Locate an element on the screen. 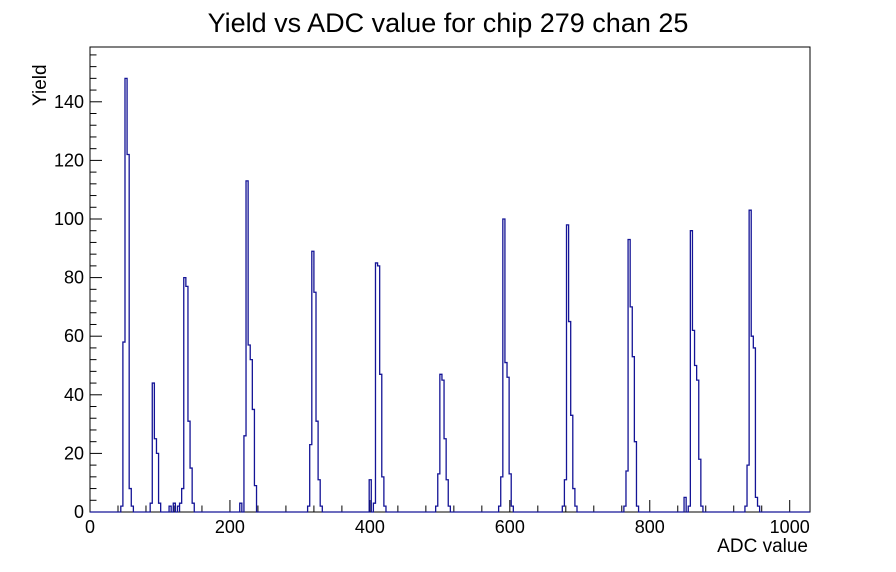 This screenshot has height=572, width=896. x-tick-label: 400 is located at coordinates (370, 527).